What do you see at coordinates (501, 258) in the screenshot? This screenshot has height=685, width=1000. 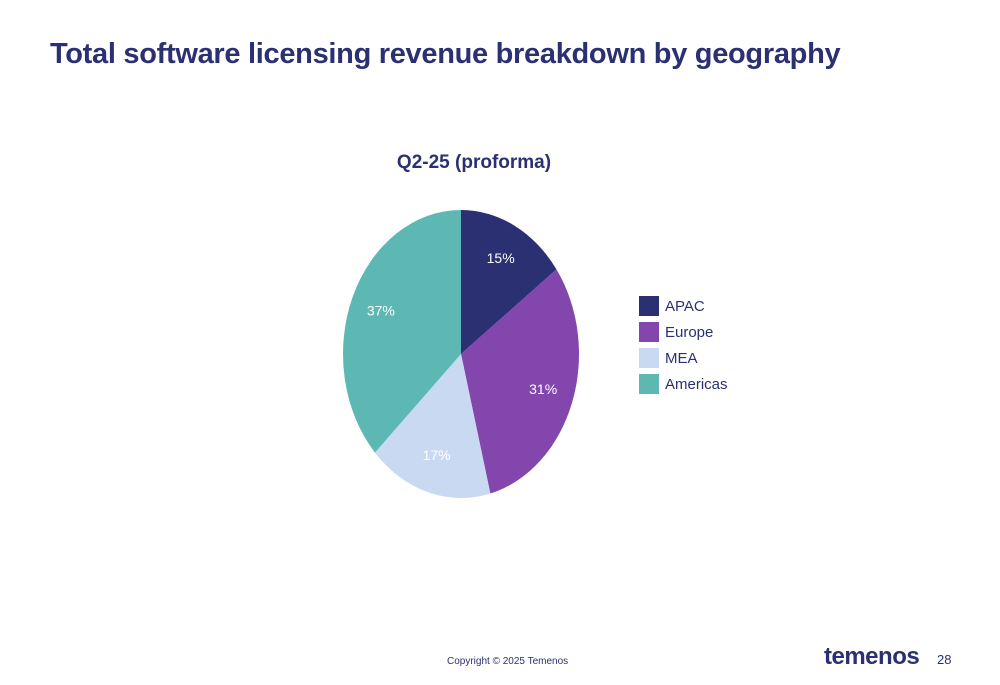 I see `pie-label-apac: 15%` at bounding box center [501, 258].